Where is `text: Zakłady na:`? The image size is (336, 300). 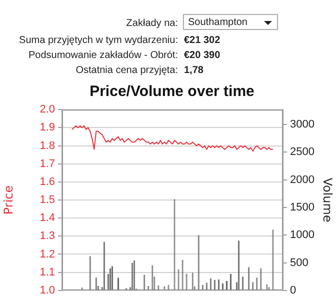 text: Zakłady na: is located at coordinates (152, 24).